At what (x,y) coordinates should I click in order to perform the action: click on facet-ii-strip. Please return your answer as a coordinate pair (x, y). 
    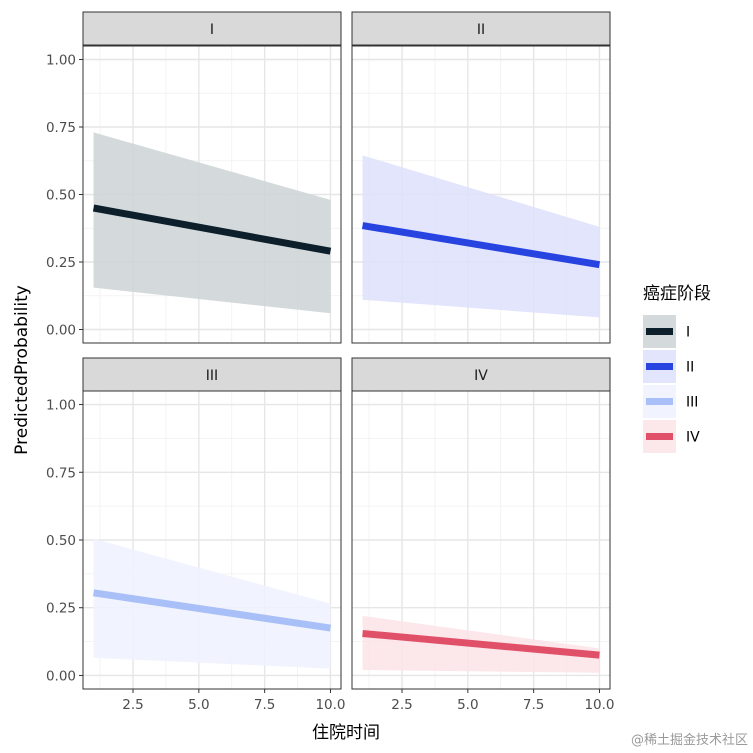
    Looking at the image, I should click on (481, 28).